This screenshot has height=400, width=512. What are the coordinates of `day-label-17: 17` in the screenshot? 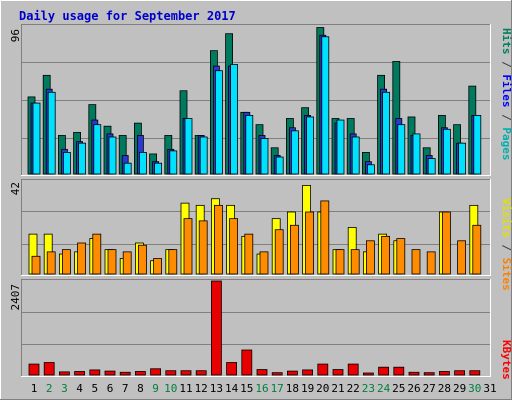 It's located at (277, 388).